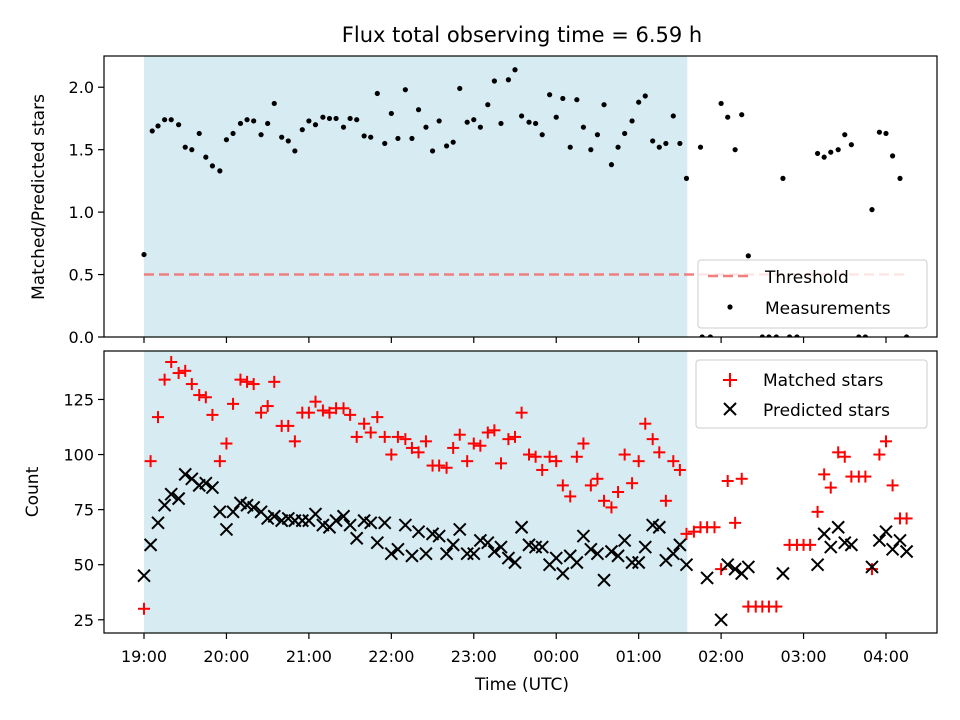 The image size is (960, 720). I want to click on top-y-axis-label: Matched/Predicted stars, so click(39, 197).